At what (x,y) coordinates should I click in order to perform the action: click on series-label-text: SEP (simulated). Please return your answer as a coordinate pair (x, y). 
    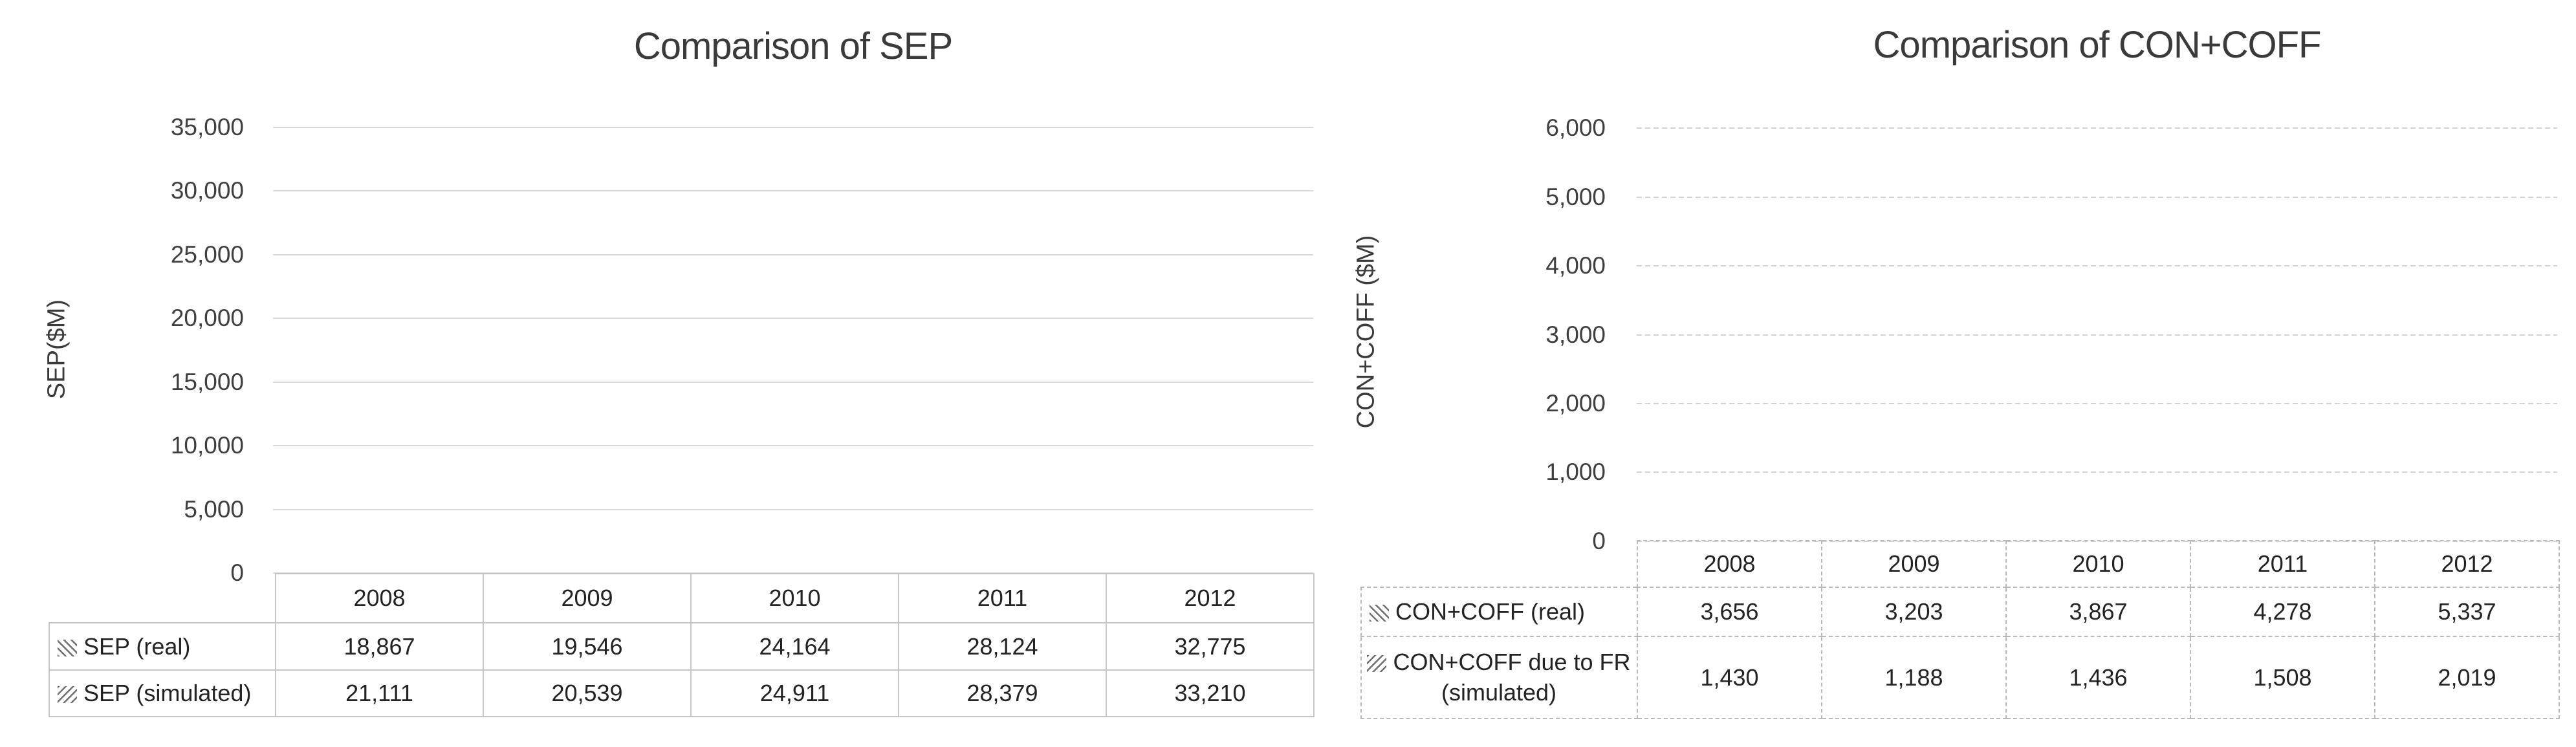
    Looking at the image, I should click on (168, 693).